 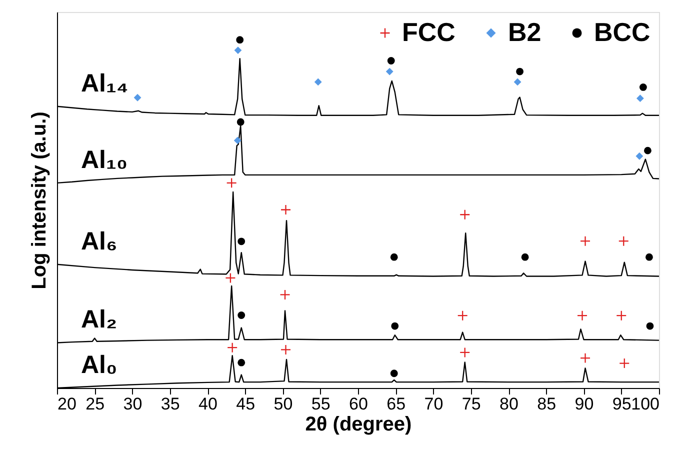 I want to click on y-axis-title: Log intensity (a.u.), so click(x=39, y=201).